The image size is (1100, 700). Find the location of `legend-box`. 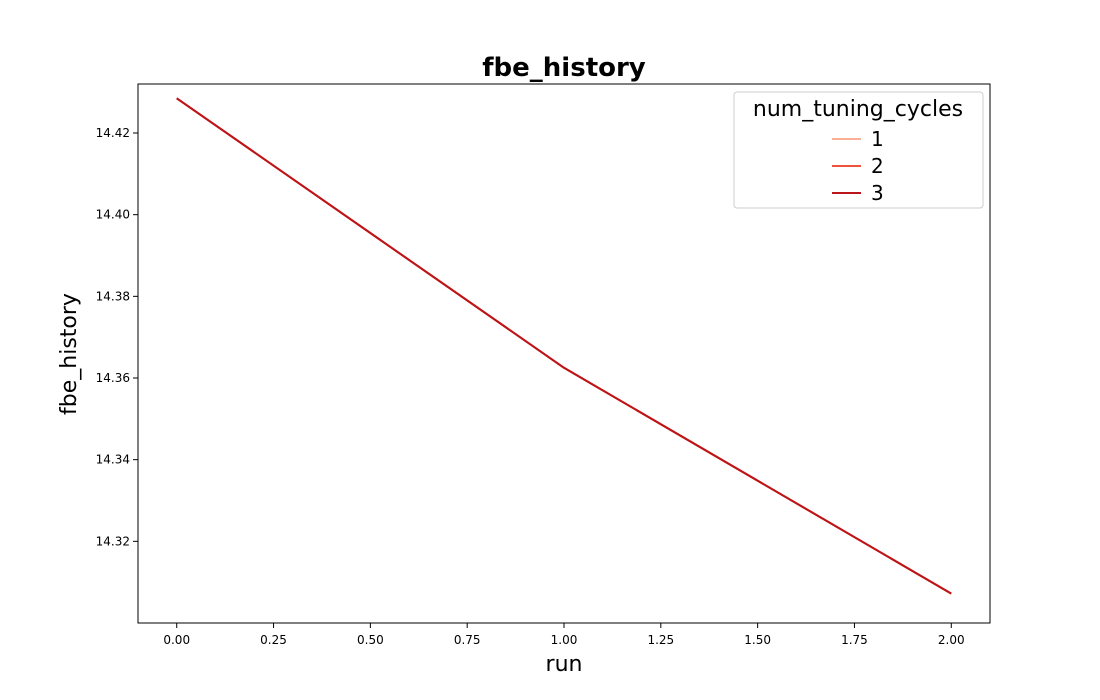

legend-box is located at coordinates (858, 150).